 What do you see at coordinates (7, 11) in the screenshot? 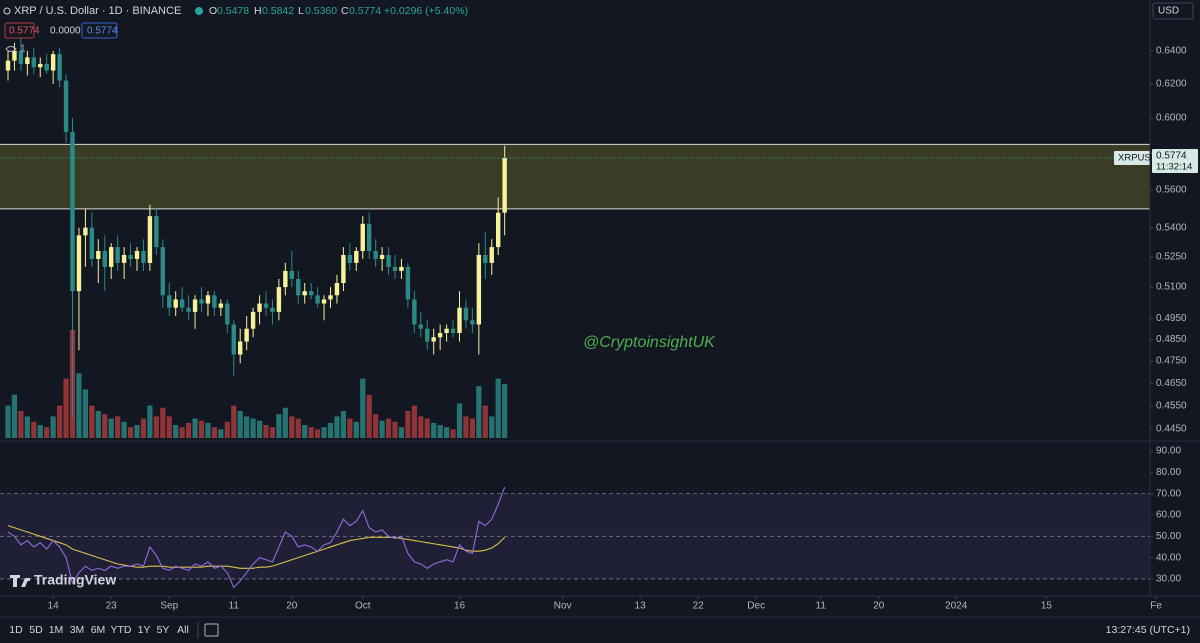
I see `symbol-icon` at bounding box center [7, 11].